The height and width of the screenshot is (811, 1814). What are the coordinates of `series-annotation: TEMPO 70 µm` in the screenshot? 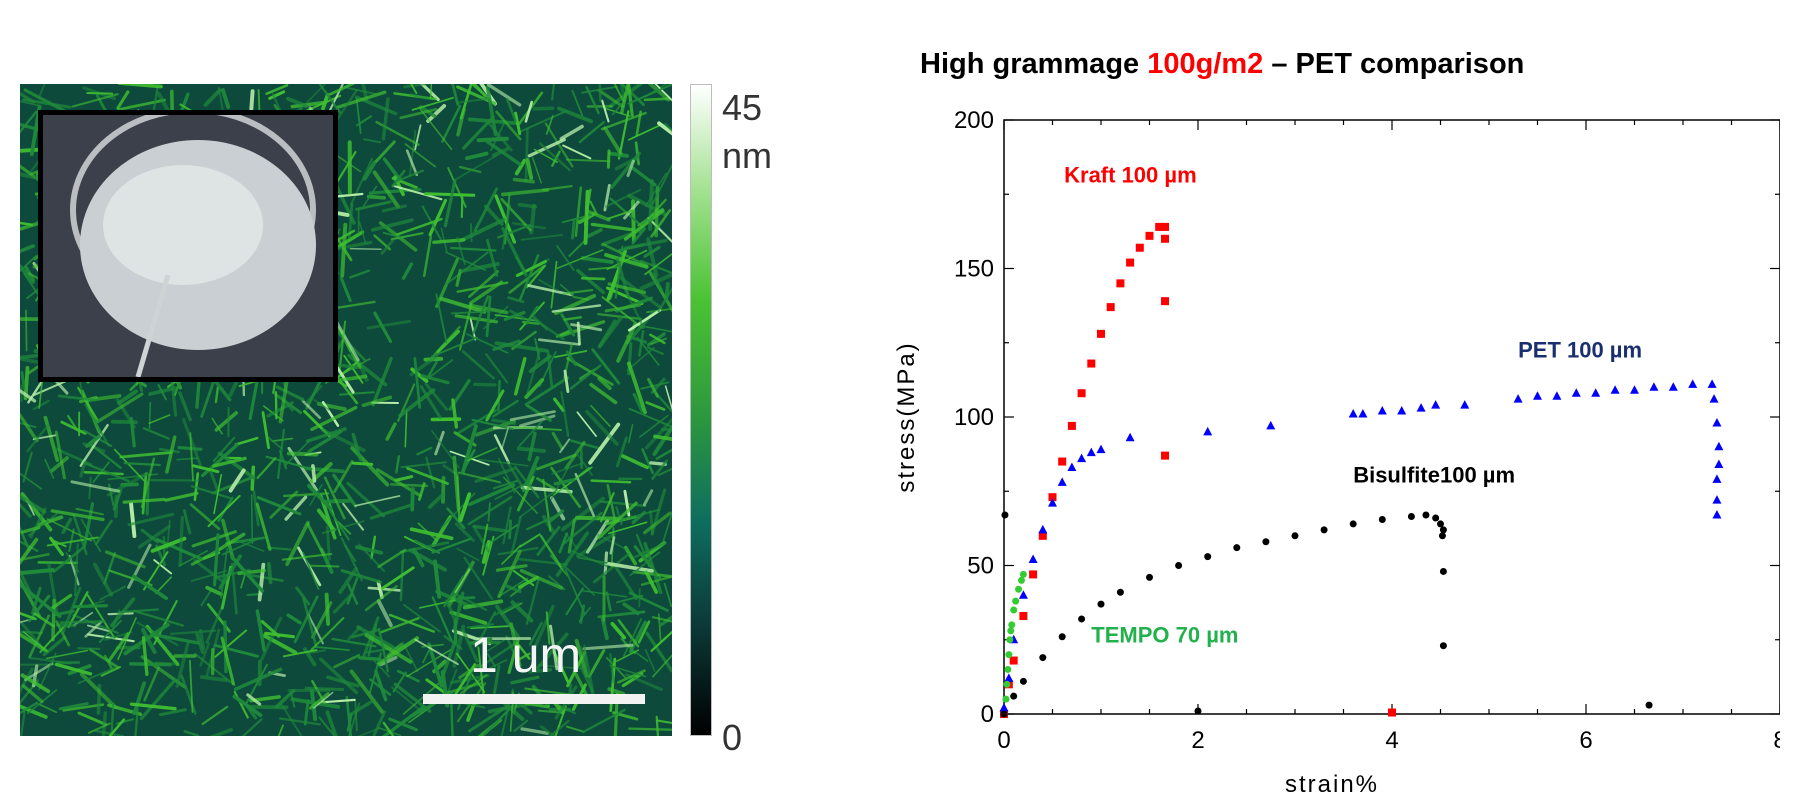 It's located at (1164, 635).